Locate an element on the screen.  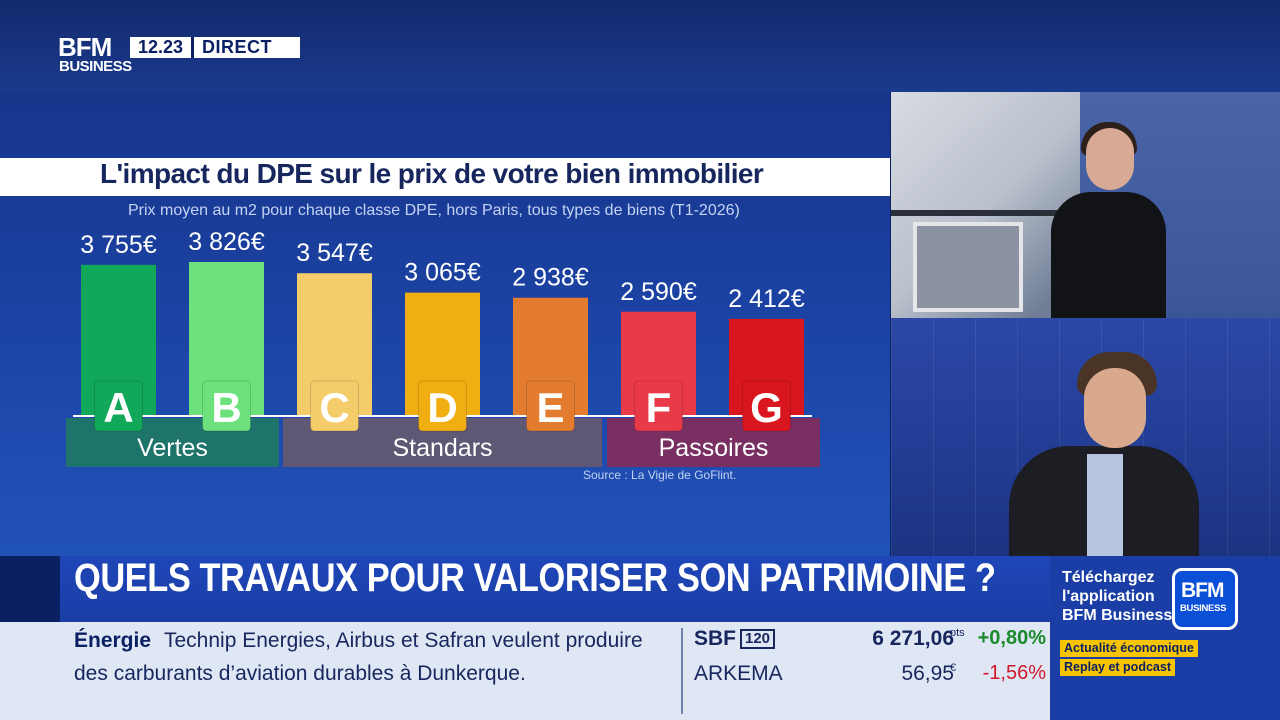
class-badge-a is located at coordinates (118, 406).